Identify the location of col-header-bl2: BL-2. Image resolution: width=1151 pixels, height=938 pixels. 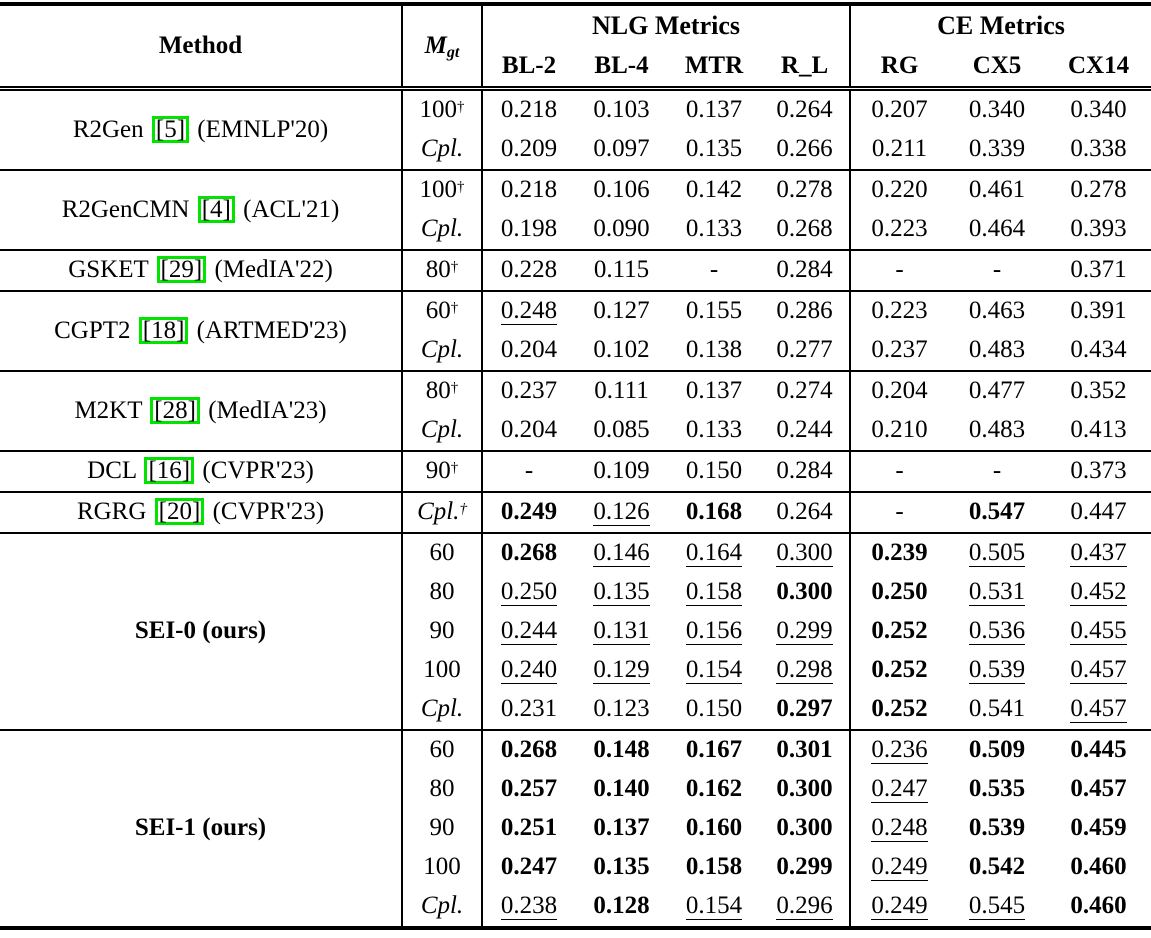
(528, 68).